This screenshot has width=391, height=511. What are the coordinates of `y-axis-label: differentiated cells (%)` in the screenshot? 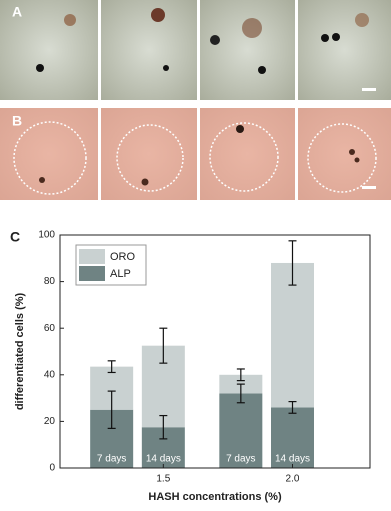 It's located at (20, 351).